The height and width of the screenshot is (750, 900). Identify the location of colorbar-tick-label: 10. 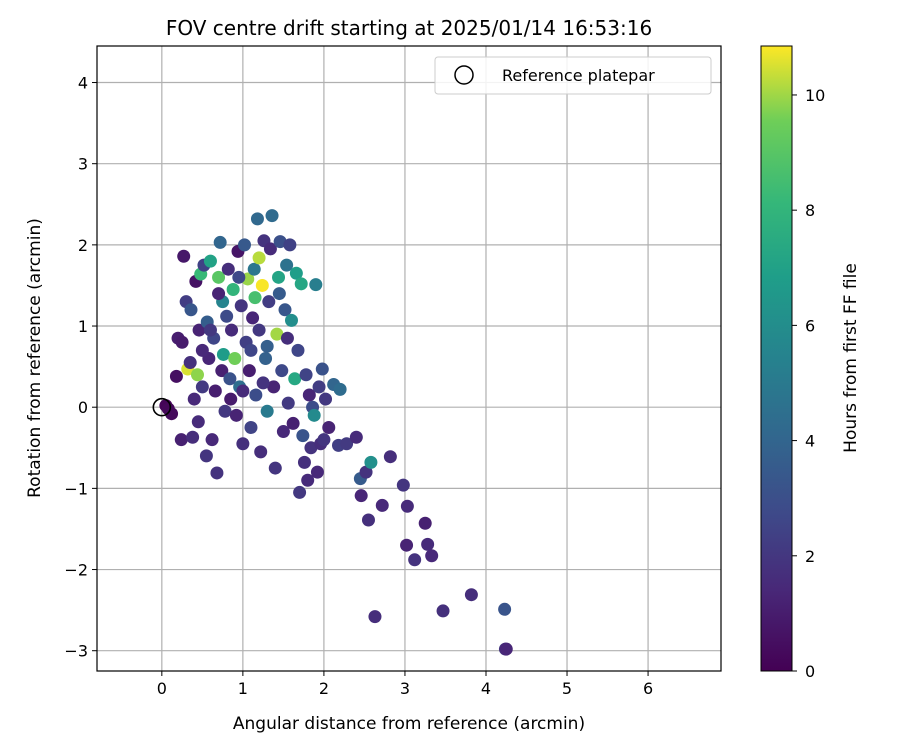
(815, 95).